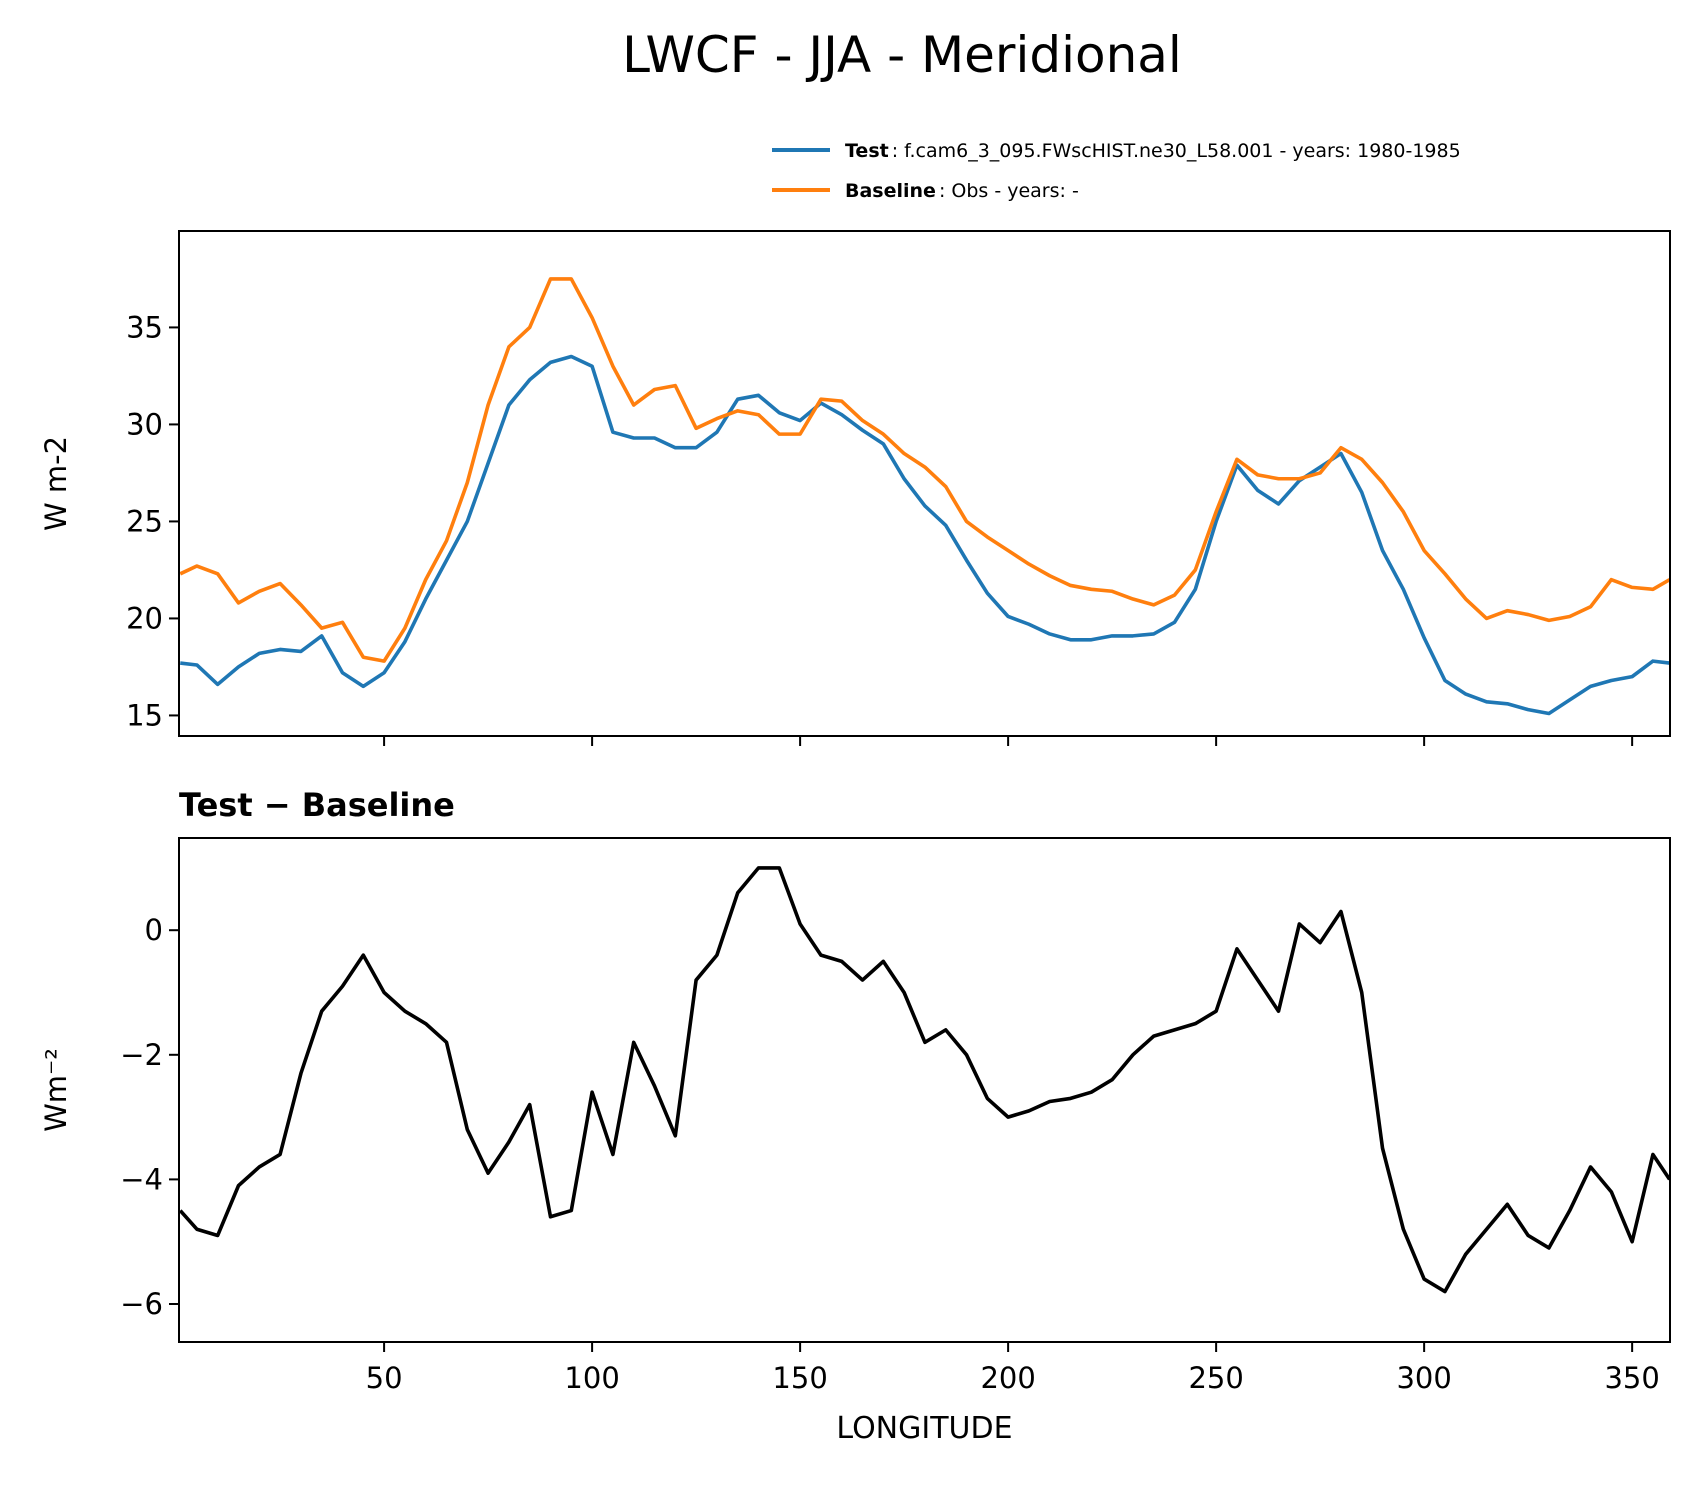 Image resolution: width=1696 pixels, height=1496 pixels. What do you see at coordinates (141, 1304) in the screenshot?
I see `y-tick-label: −6` at bounding box center [141, 1304].